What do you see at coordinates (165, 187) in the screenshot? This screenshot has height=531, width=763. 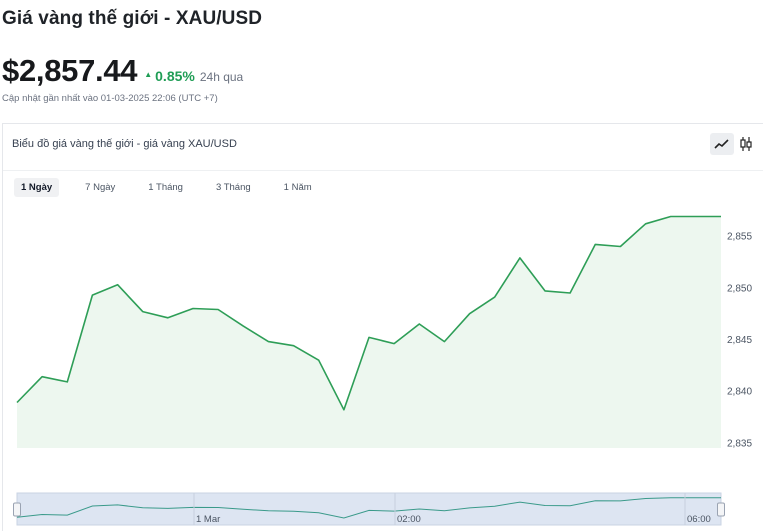 I see `tab-1-month: 1 Tháng` at bounding box center [165, 187].